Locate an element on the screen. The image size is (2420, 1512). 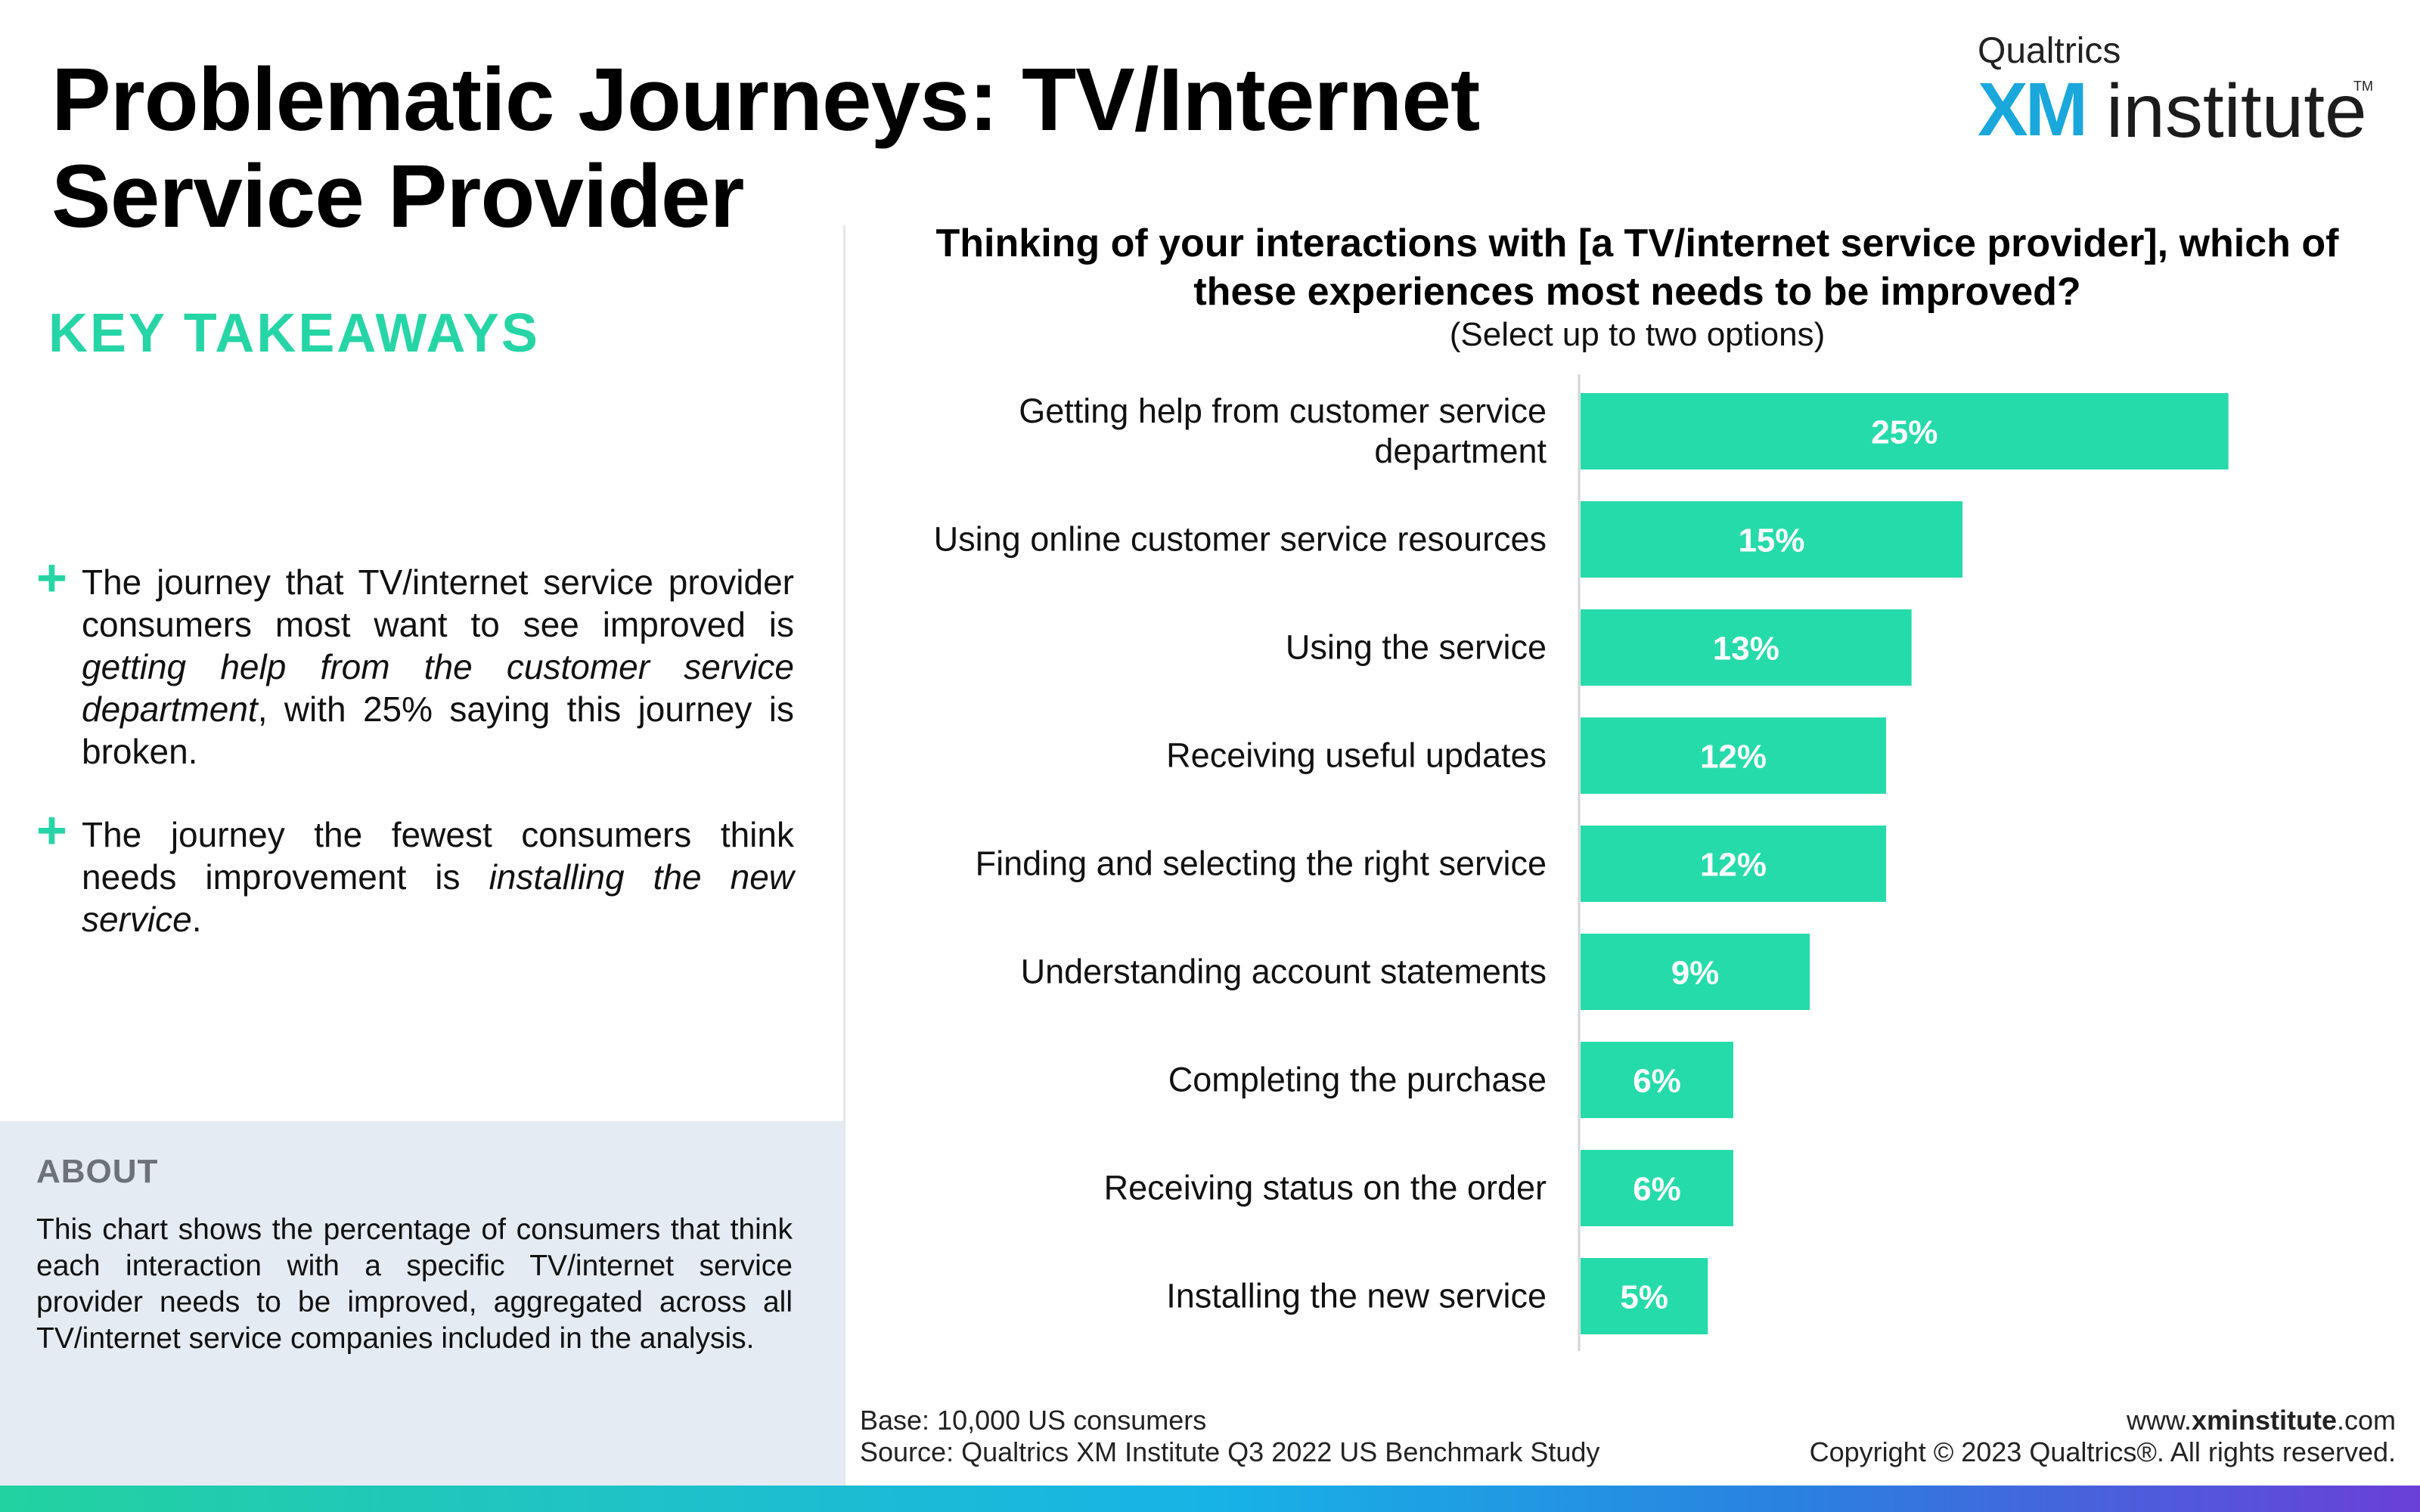
base-note: Base: 10,000 US consumers is located at coordinates (1033, 1420).